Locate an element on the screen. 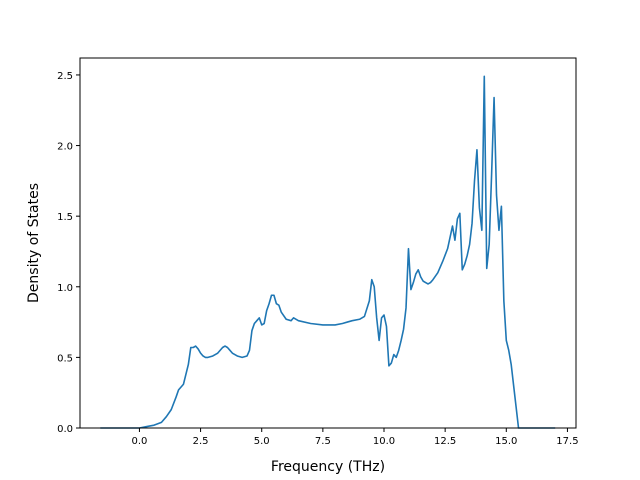 This screenshot has width=640, height=480. y-tick-label: 1.0 is located at coordinates (65, 288).